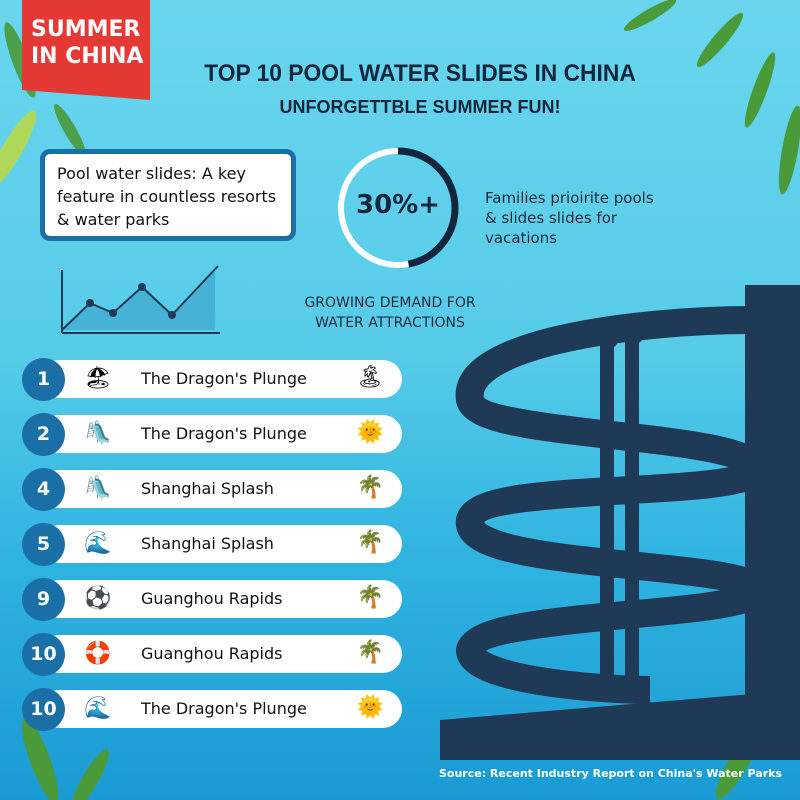 The image size is (800, 800). Describe the element at coordinates (43, 434) in the screenshot. I see `rank-badge: 2` at that location.